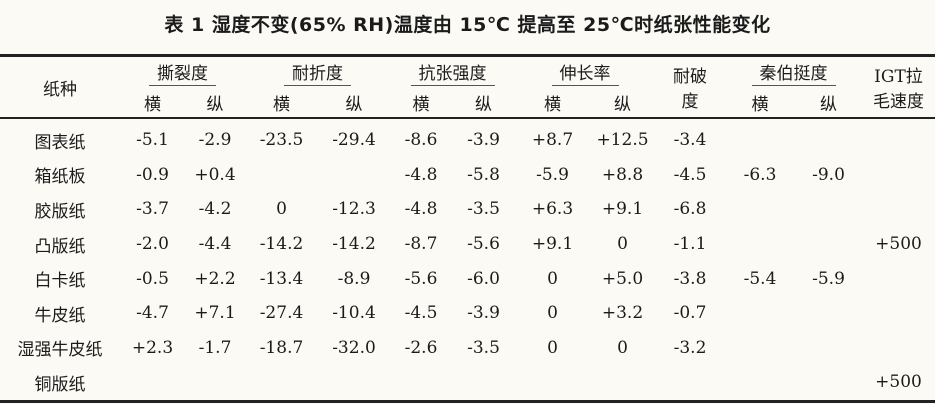 This screenshot has height=404, width=935. Describe the element at coordinates (690, 347) in the screenshot. I see `value-cell: -3.2` at that location.